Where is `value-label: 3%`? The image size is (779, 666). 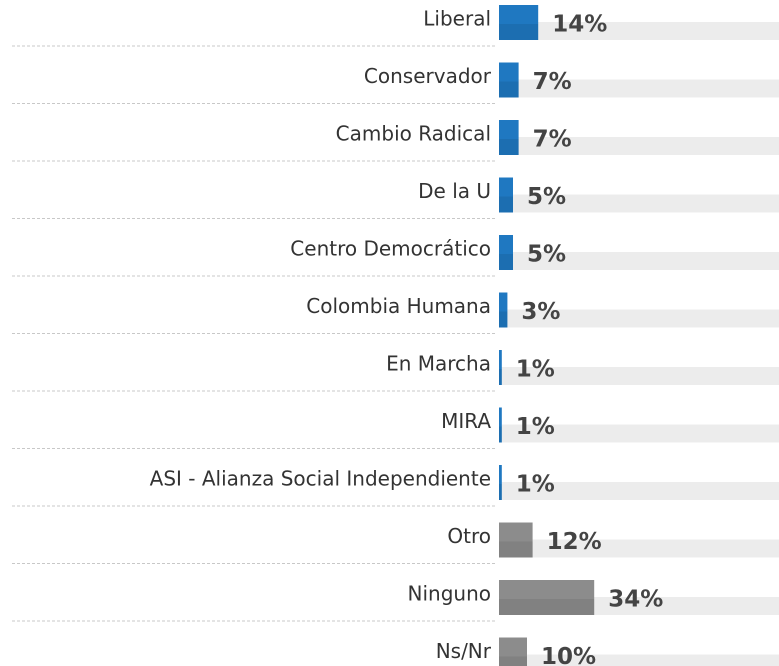
value-label: 3% is located at coordinates (540, 312).